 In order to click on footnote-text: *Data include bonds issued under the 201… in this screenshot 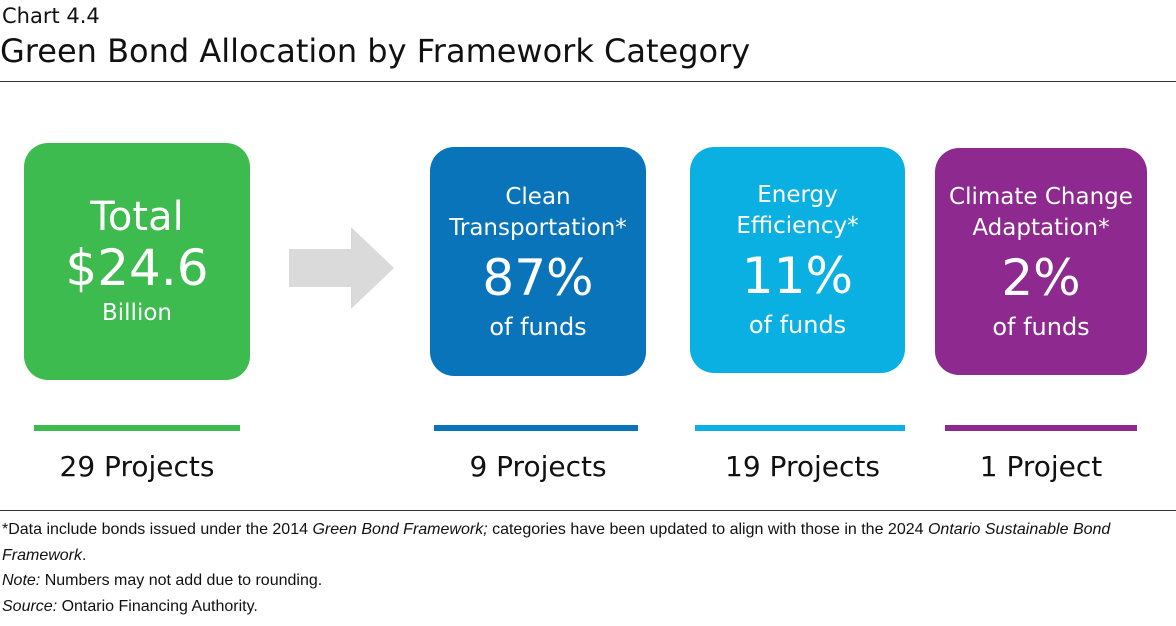, I will do `click(157, 529)`.